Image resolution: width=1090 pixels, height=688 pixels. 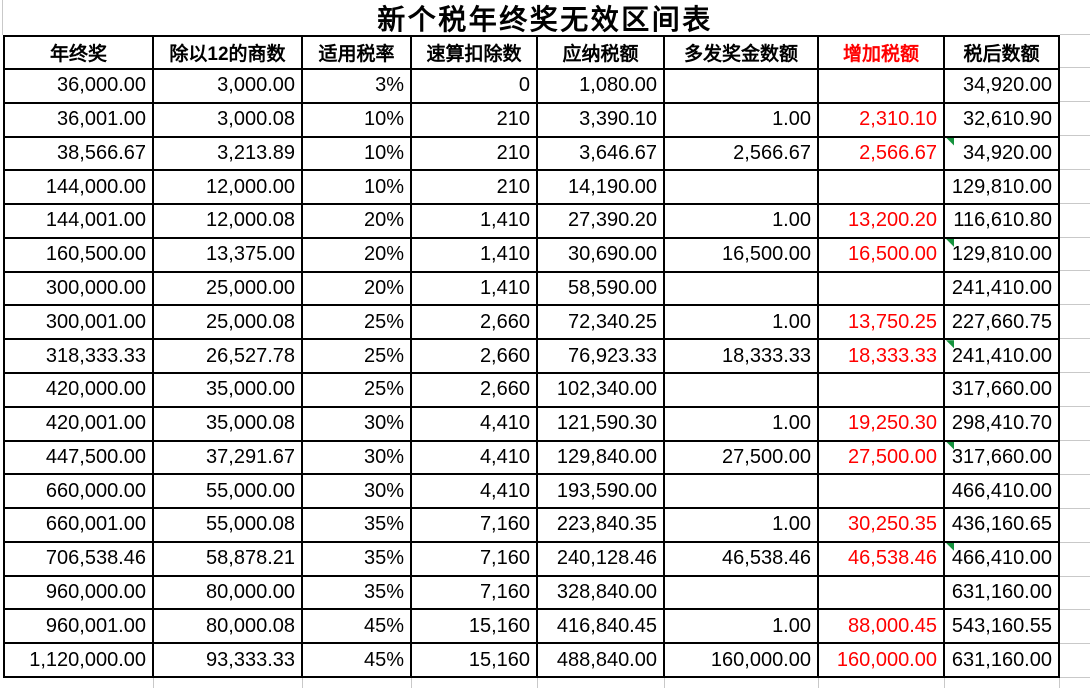 I want to click on table-cell: 13,375.00, so click(x=227, y=254).